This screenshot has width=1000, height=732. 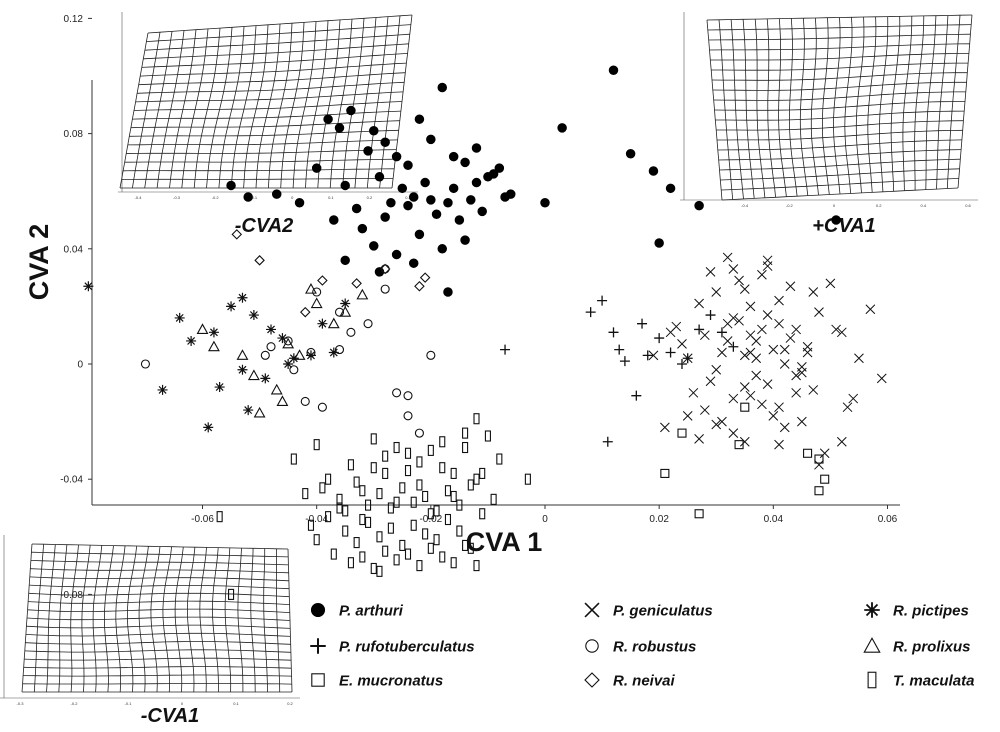 I want to click on y-tick-label: -0.04, so click(x=71, y=480).